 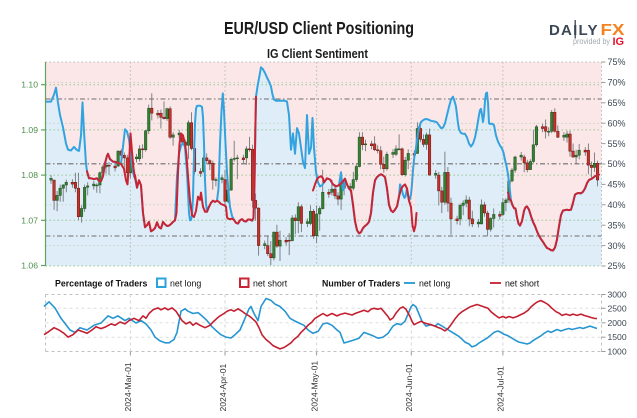 What do you see at coordinates (29, 85) in the screenshot?
I see `svg-text: 1.10` at bounding box center [29, 85].